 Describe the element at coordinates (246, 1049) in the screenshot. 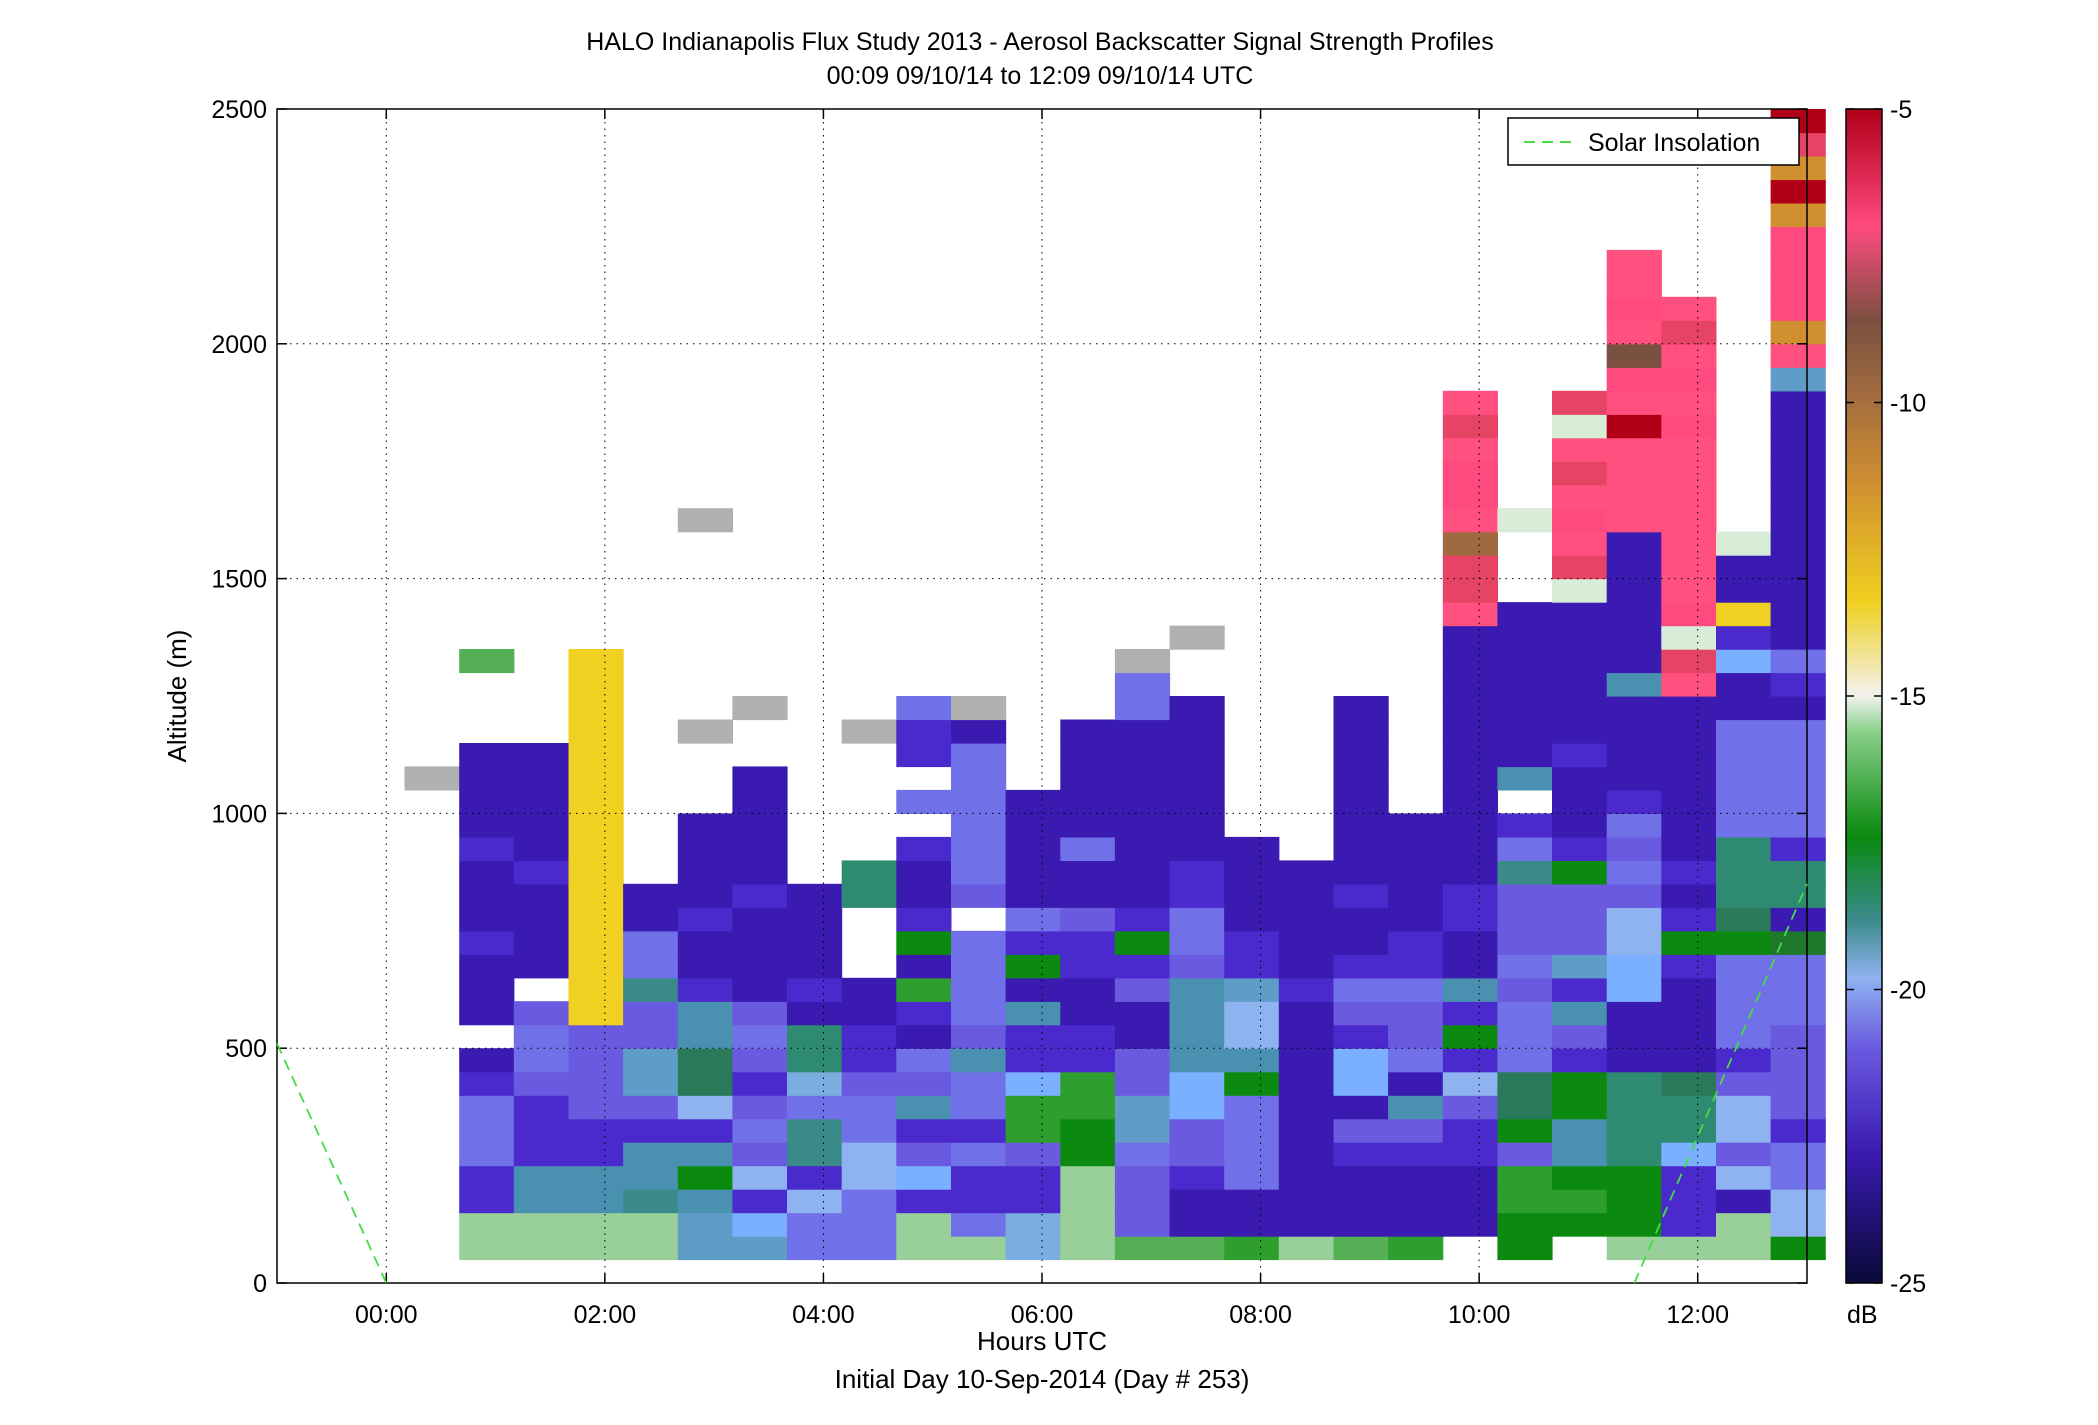

I see `y-tick-label: 500` at that location.